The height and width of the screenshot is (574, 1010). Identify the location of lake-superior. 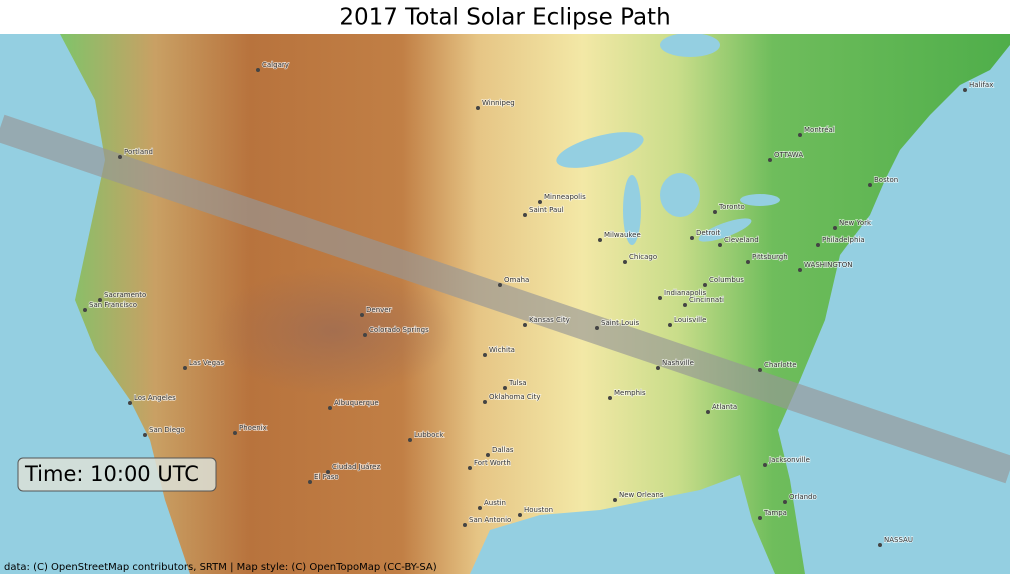
(600, 150).